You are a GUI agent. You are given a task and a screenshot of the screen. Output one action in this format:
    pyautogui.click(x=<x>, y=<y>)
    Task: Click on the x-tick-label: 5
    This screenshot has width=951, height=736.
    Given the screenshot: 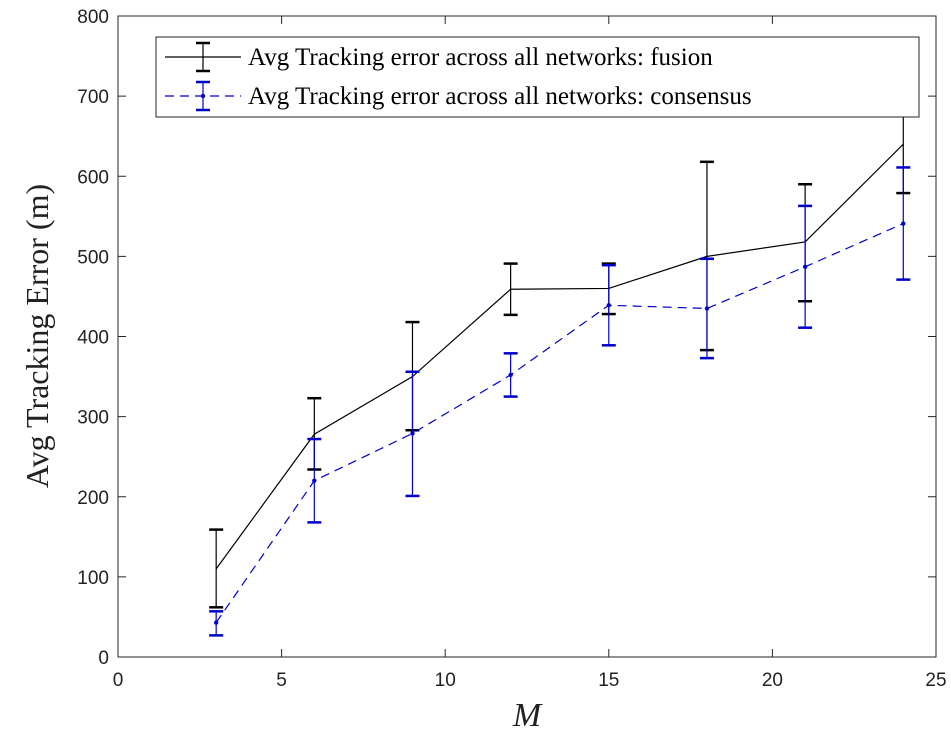 What is the action you would take?
    pyautogui.click(x=281, y=680)
    